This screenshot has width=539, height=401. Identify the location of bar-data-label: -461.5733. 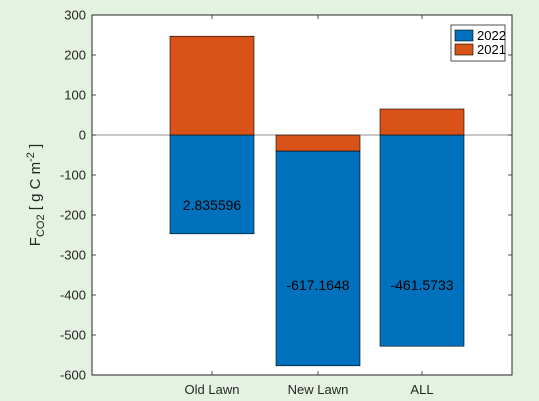
(421, 285).